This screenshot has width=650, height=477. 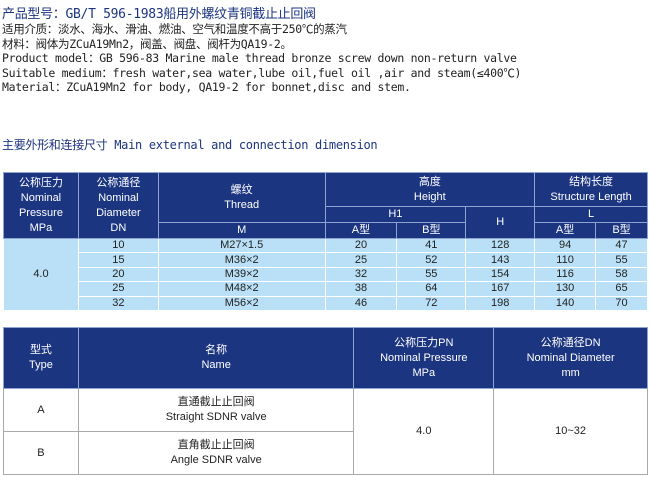 What do you see at coordinates (500, 222) in the screenshot?
I see `header-h: H` at bounding box center [500, 222].